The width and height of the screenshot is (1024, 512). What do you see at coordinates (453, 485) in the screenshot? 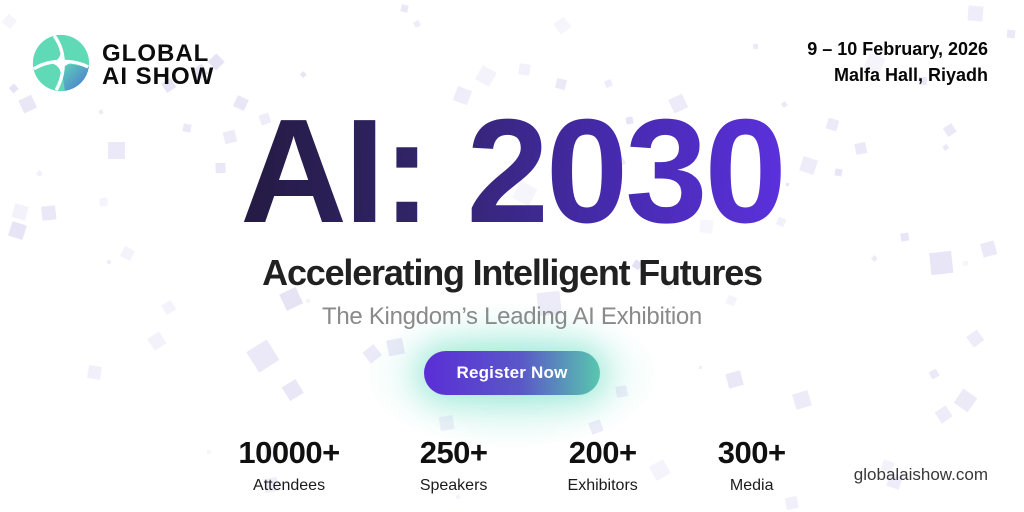
I see `stat-speakers-label: Speakers` at bounding box center [453, 485].